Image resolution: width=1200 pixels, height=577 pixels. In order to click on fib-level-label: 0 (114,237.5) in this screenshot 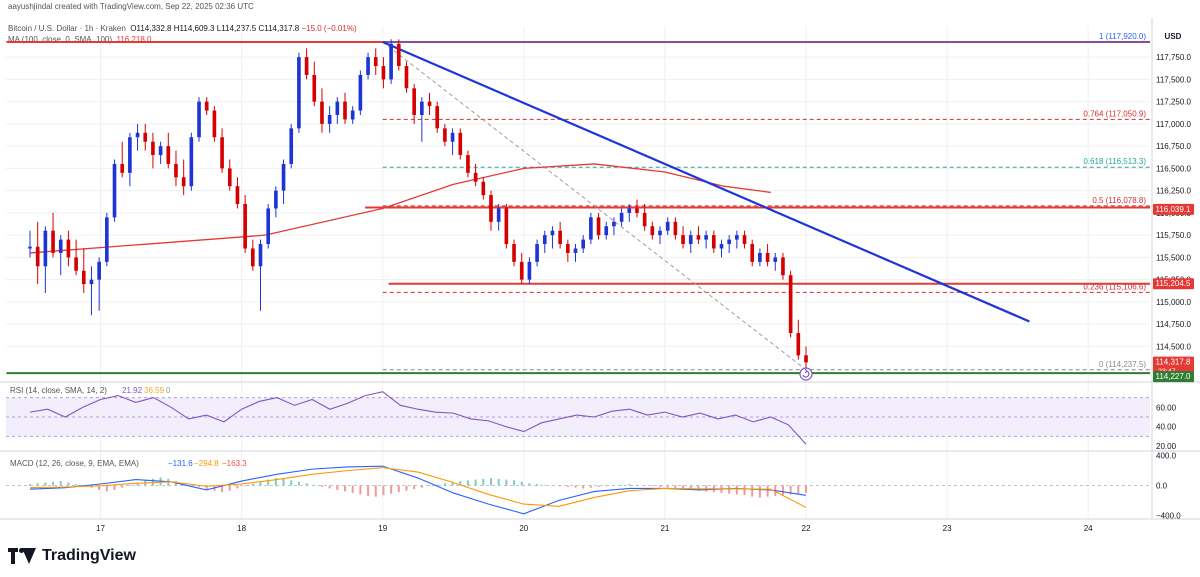, I will do `click(1122, 364)`.